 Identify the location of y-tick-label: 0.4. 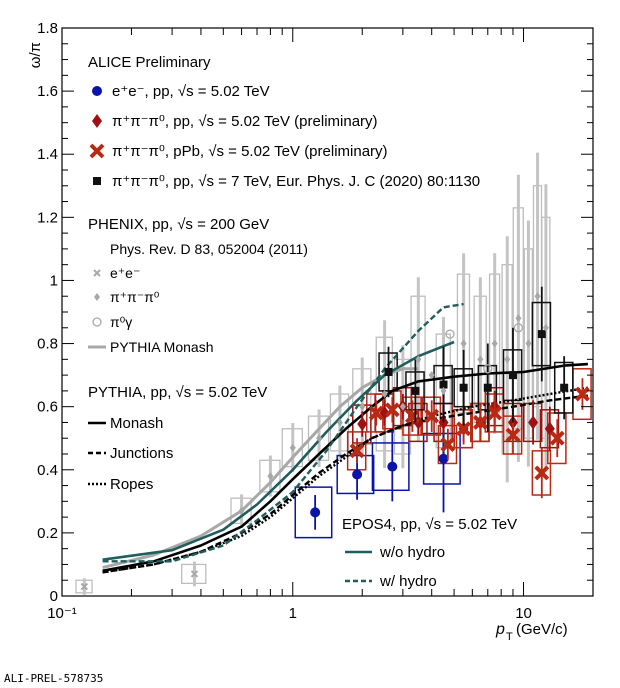
(47, 470).